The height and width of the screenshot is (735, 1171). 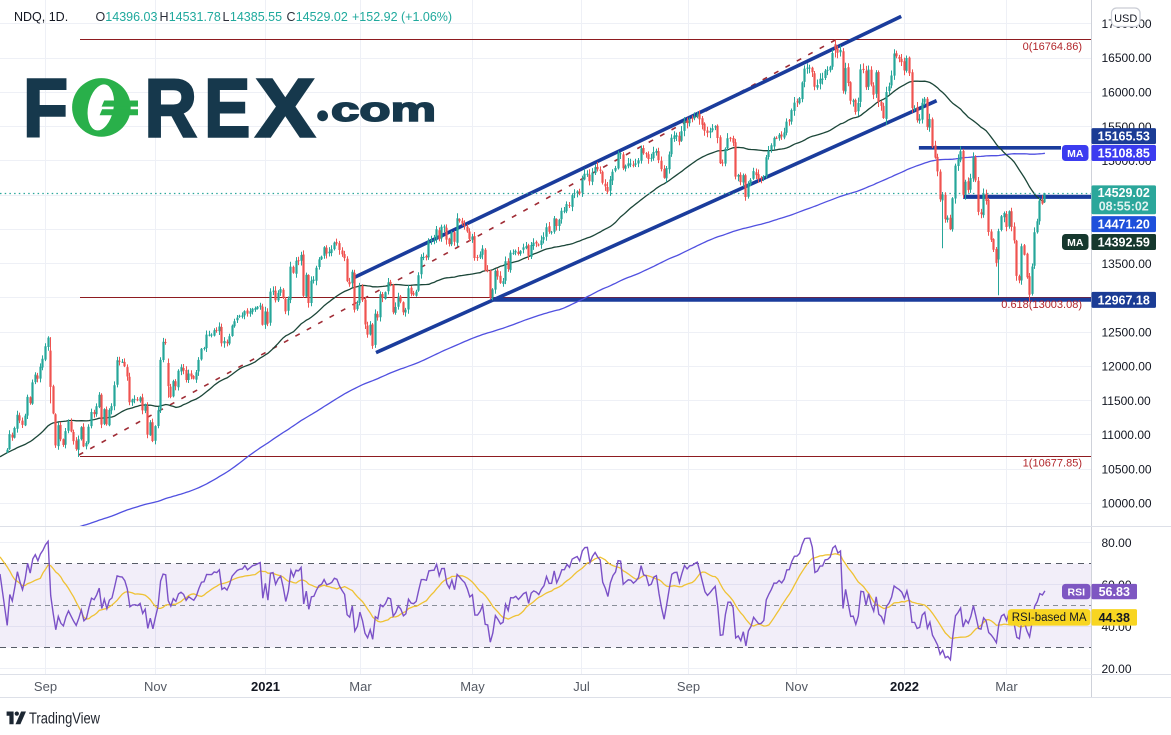 I want to click on svg-text: 11000.00, so click(x=1126, y=435).